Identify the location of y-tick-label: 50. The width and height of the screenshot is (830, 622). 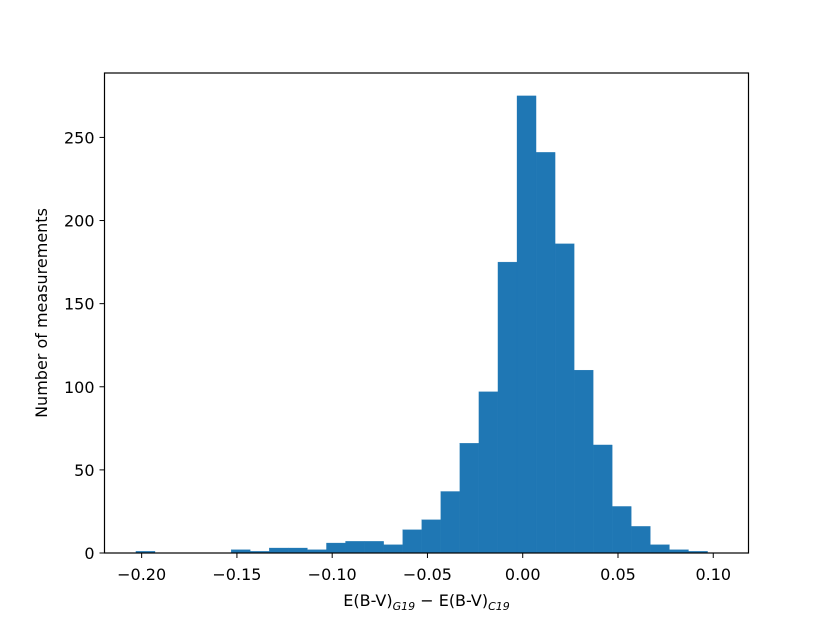
(84, 470).